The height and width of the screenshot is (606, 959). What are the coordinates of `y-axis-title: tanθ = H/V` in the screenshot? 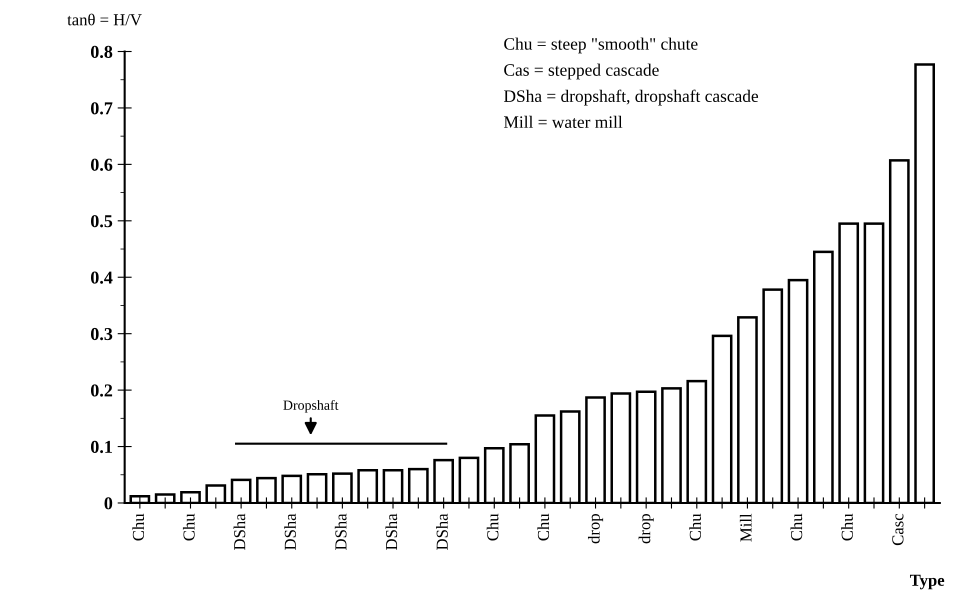 It's located at (104, 20).